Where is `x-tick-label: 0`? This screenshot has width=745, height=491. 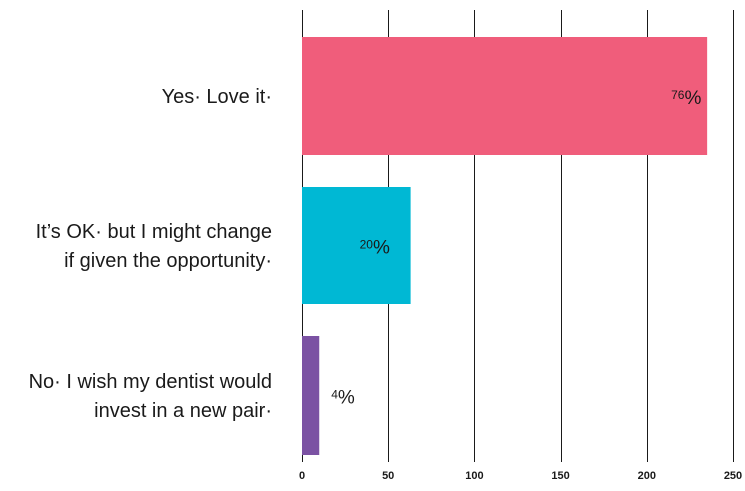 x-tick-label: 0 is located at coordinates (302, 476).